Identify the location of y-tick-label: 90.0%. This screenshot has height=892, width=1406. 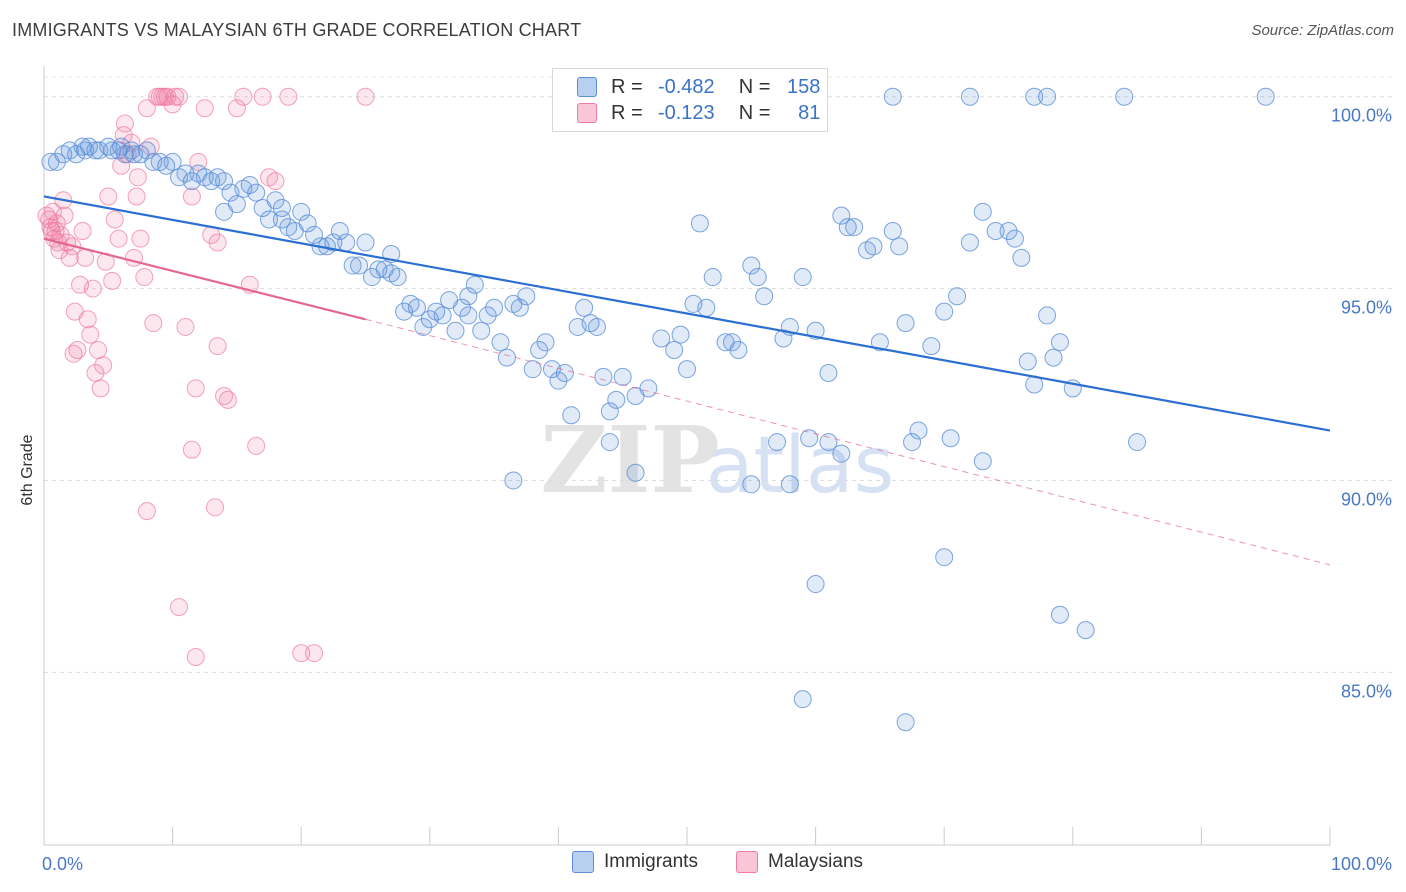
(1366, 499).